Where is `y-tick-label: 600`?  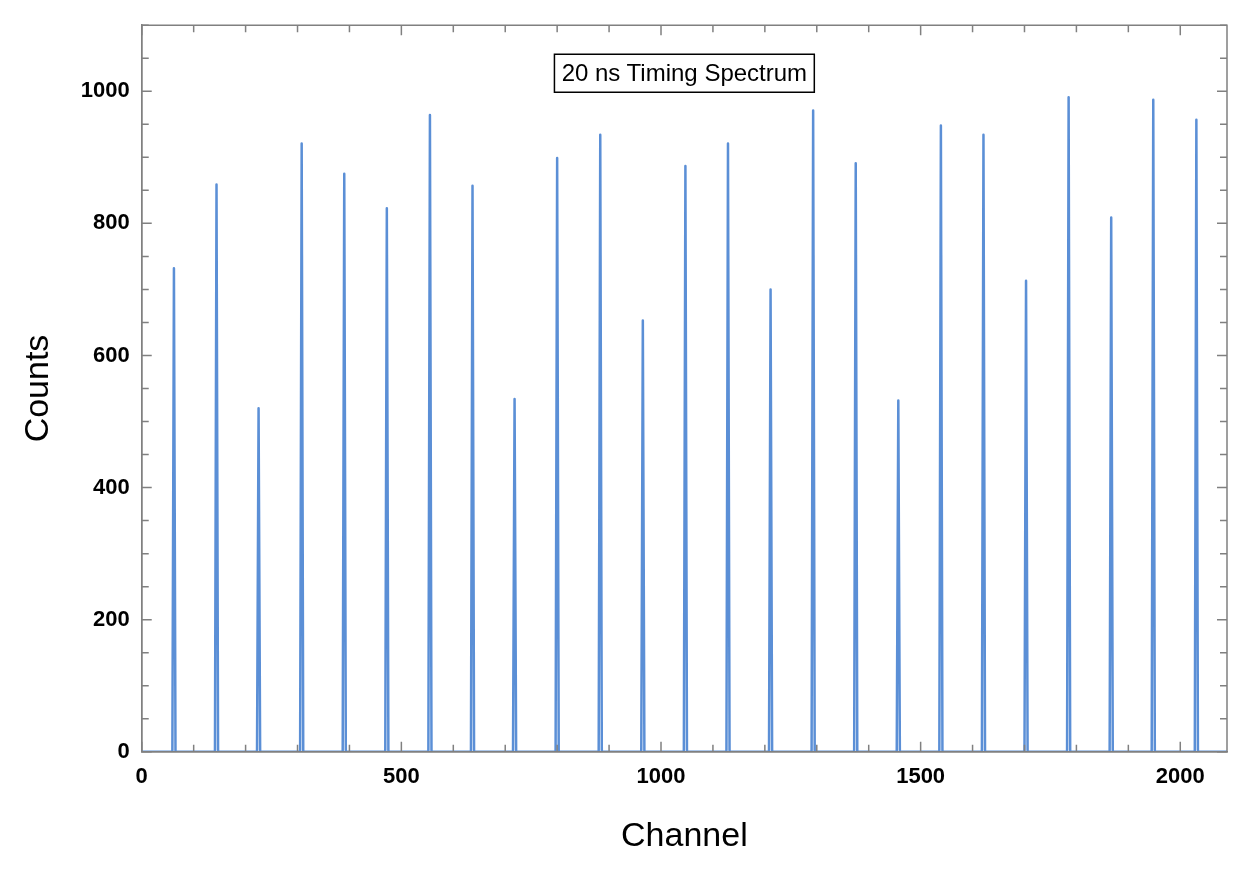
y-tick-label: 600 is located at coordinates (111, 354).